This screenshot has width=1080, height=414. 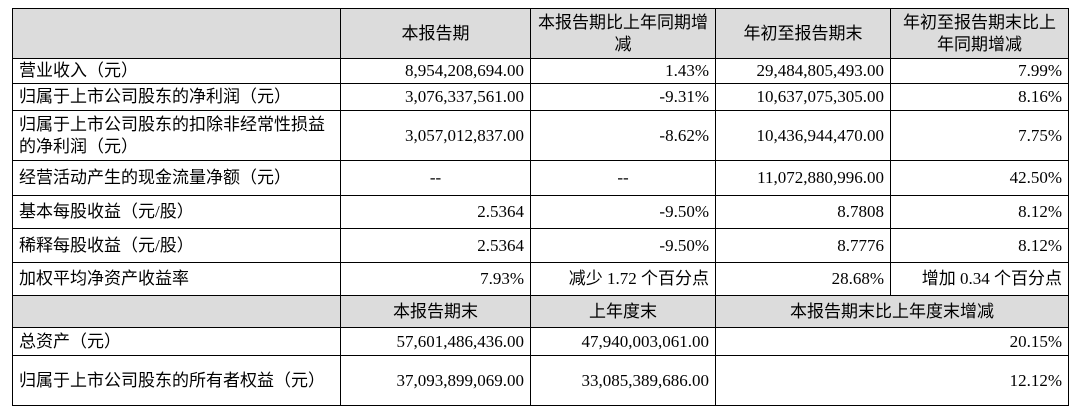 I want to click on row-label: 总资产（元）, so click(x=176, y=341).